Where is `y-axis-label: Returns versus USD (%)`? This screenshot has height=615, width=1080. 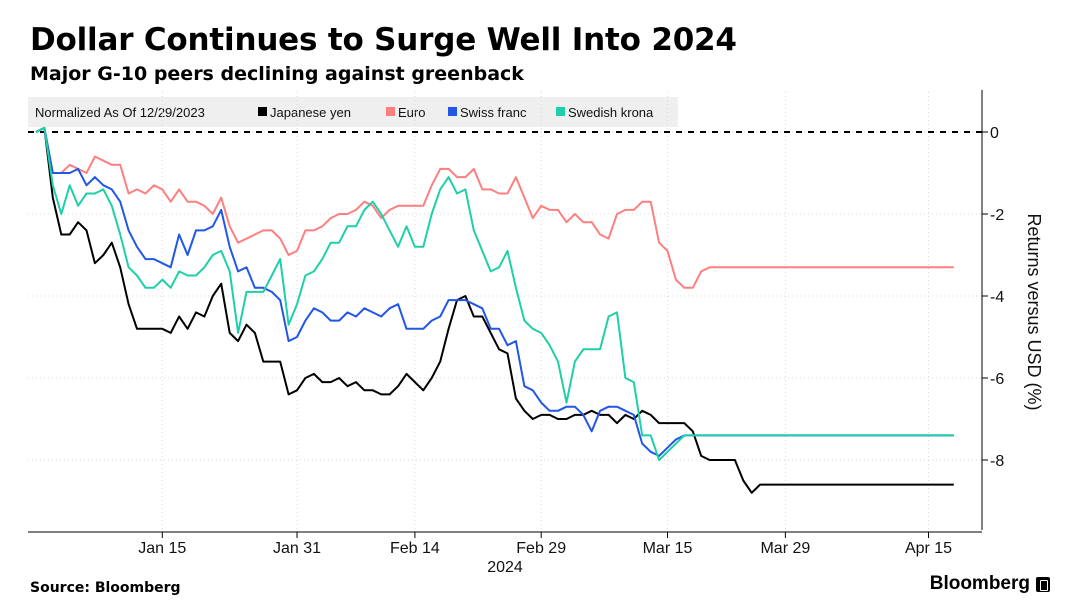
y-axis-label: Returns versus USD (%) is located at coordinates (1034, 311).